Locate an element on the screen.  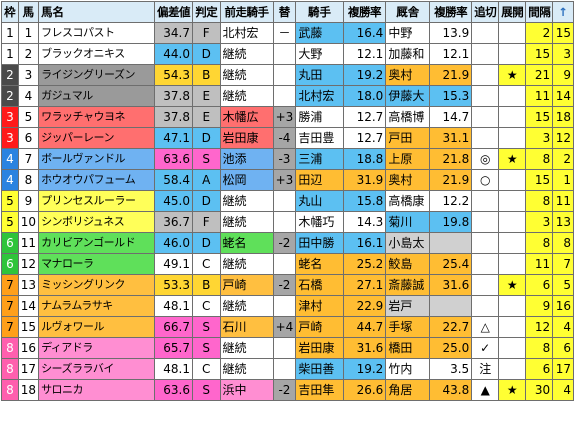
horse-name-cell: サロニカ is located at coordinates (96, 390).